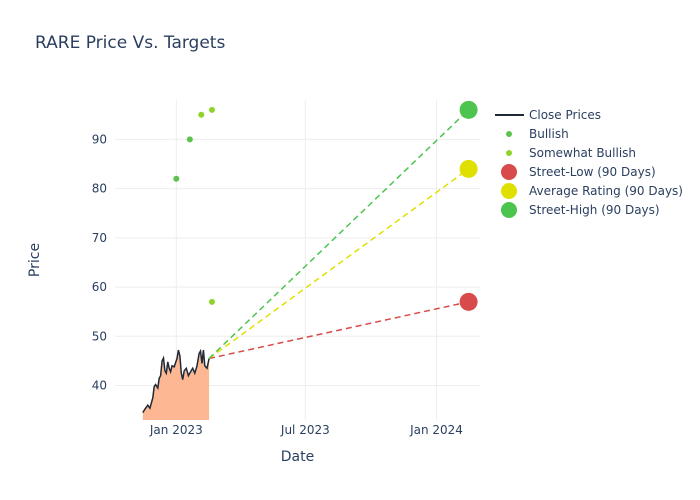 Image resolution: width=700 pixels, height=500 pixels. Describe the element at coordinates (99, 336) in the screenshot. I see `y-tick-label: 50` at that location.